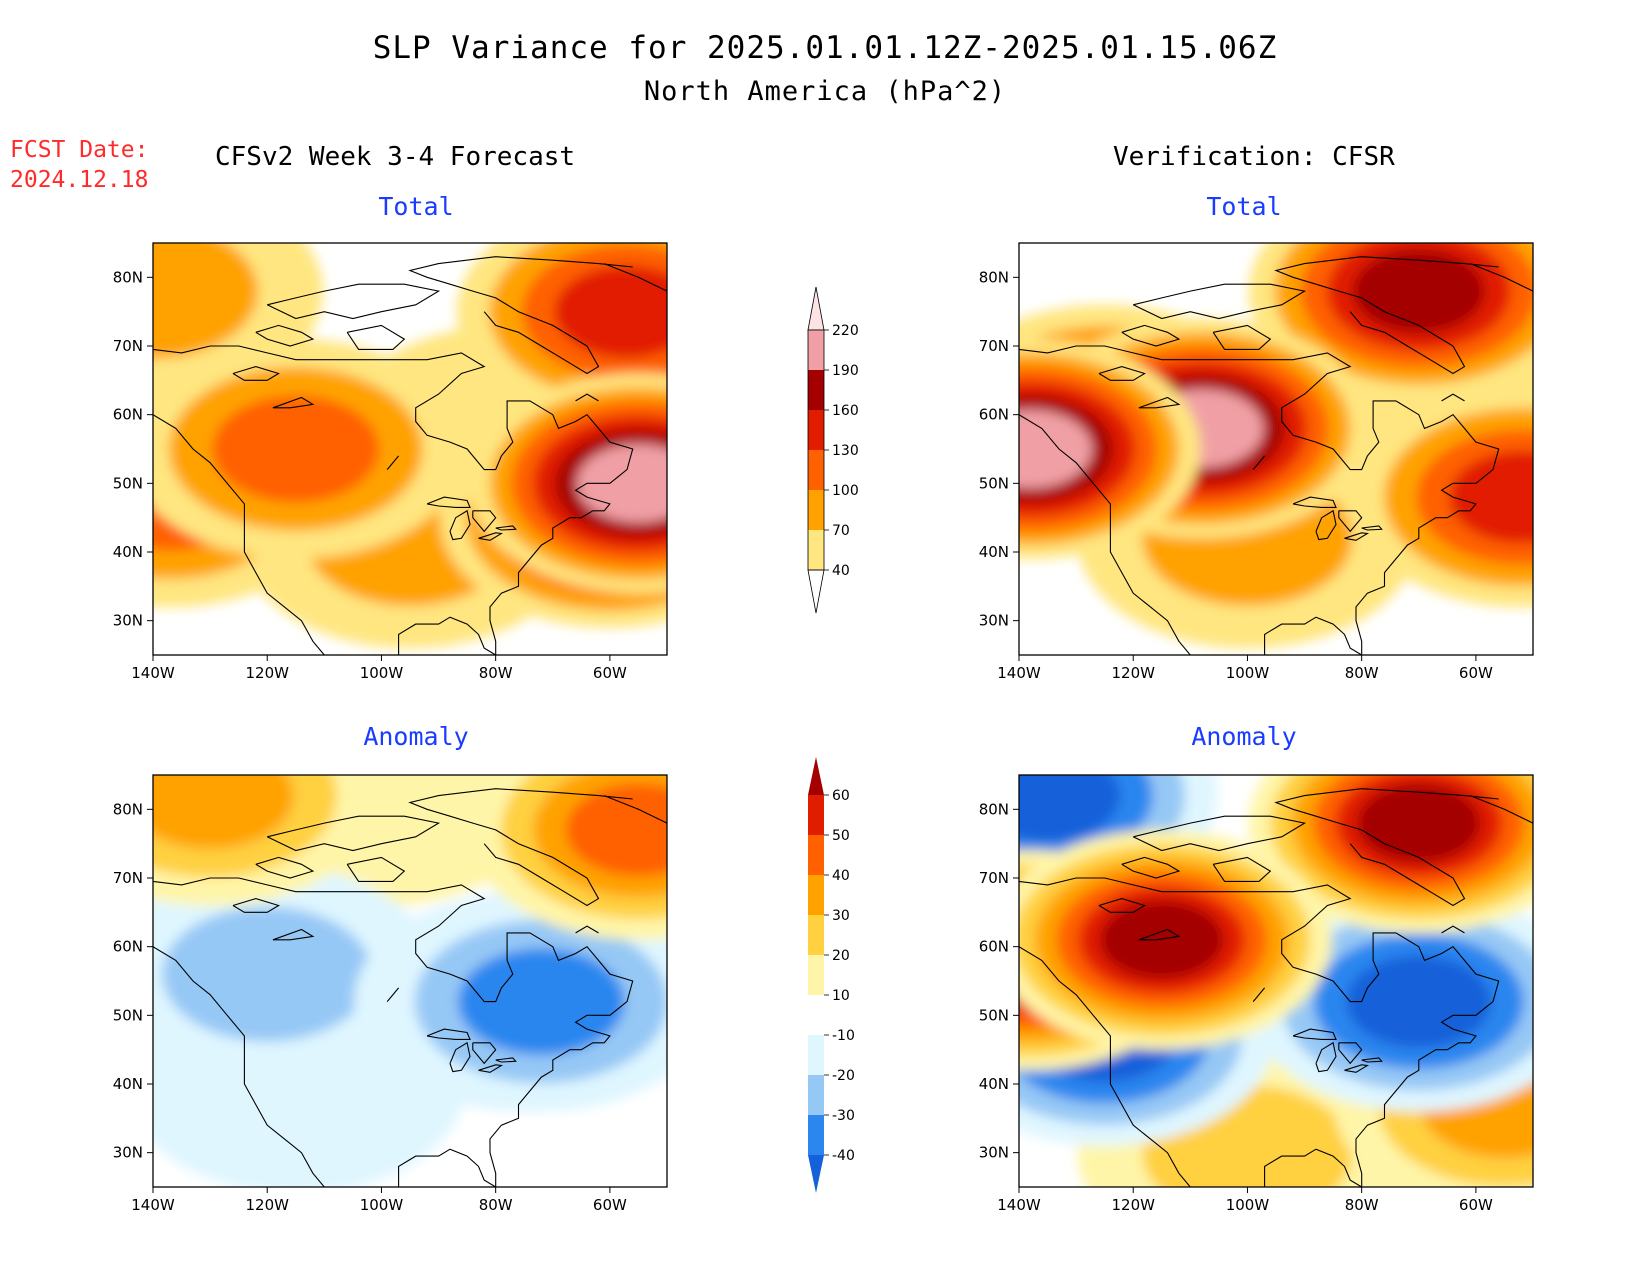  I want to click on forecast-total-map: 80N 70N 60N 50N 40N 30N 140W 120W 100W 80W 60W, so click(390, 462).